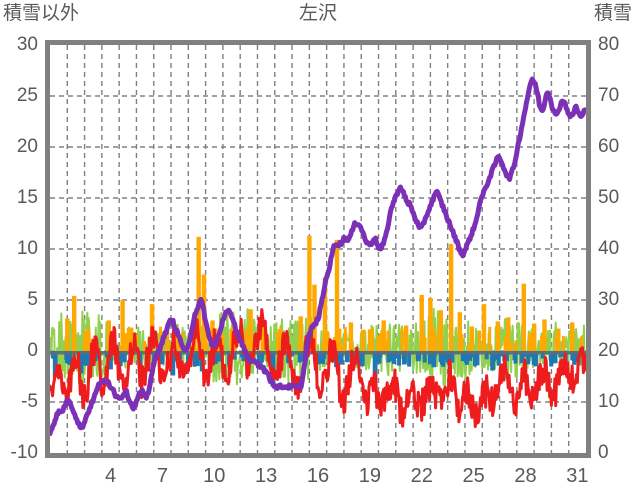  I want to click on series-sunshine-baseline, so click(318, 353).